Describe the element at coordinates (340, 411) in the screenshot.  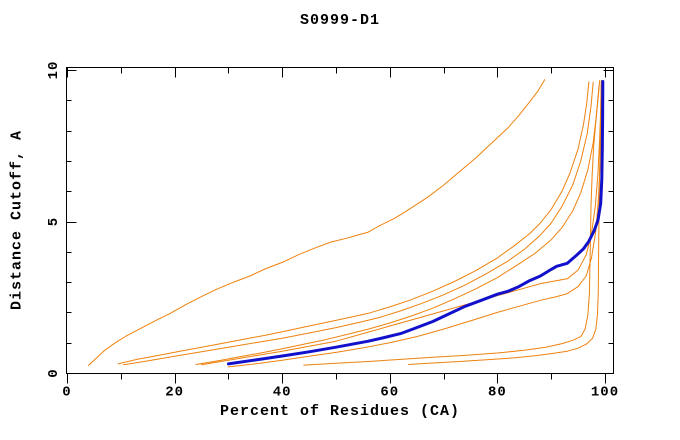
I see `x-axis-label: Percent of Residues (CA)` at that location.